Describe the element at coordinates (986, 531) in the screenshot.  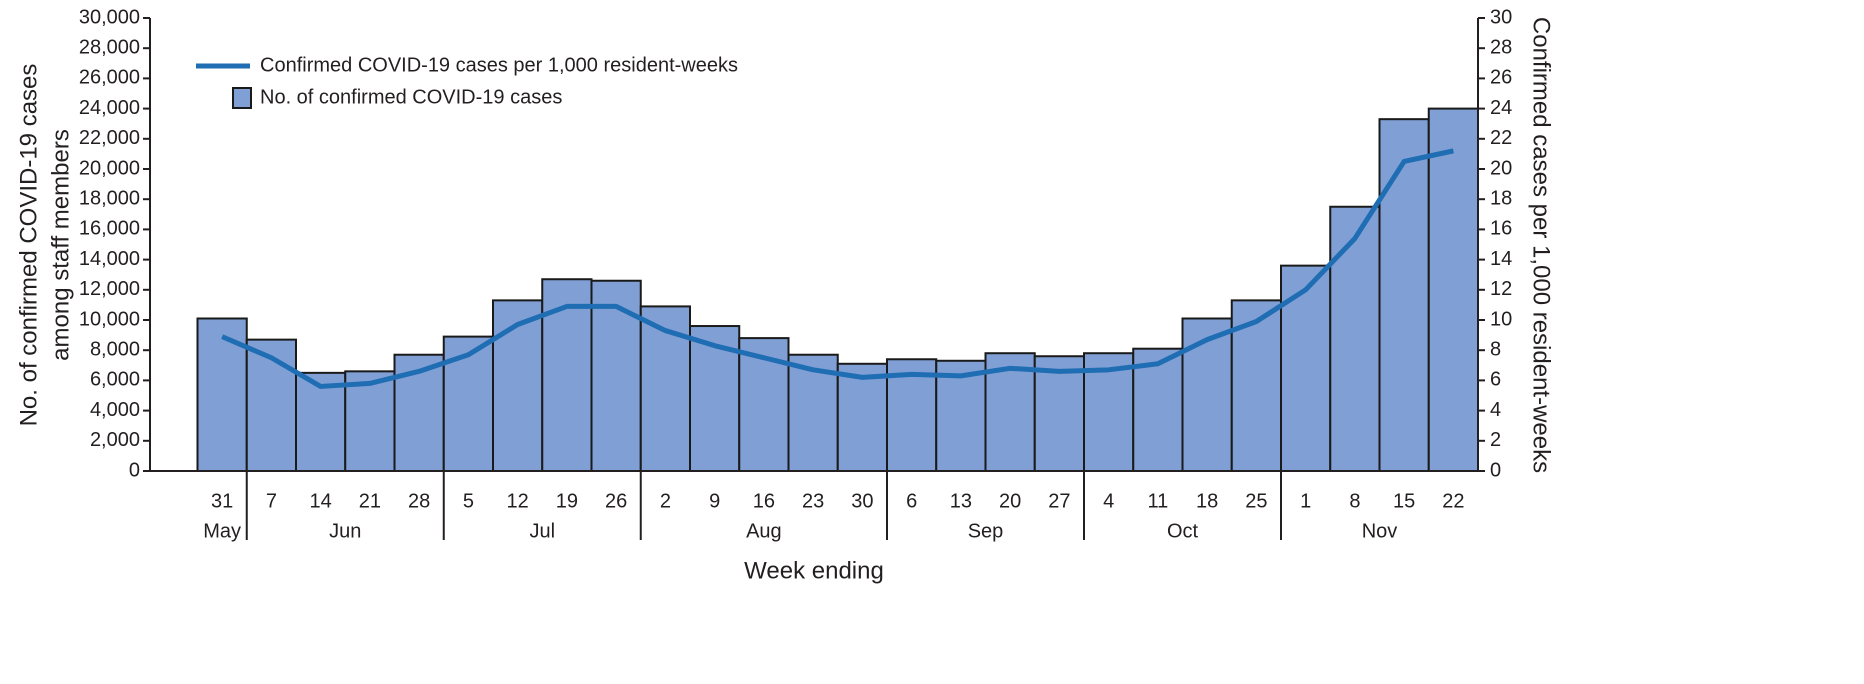
I see `month-label: Sep` at that location.